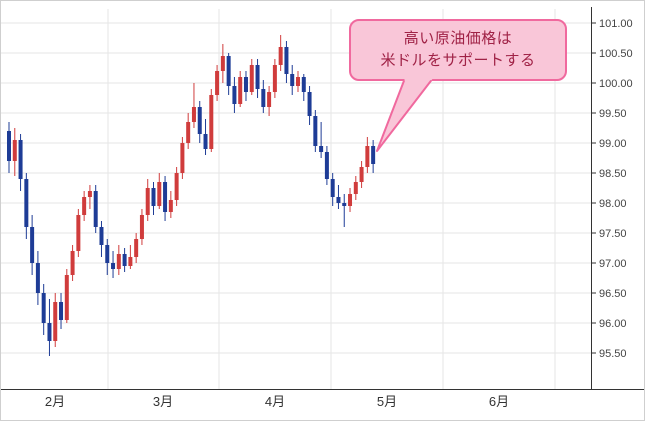 The width and height of the screenshot is (645, 421). Describe the element at coordinates (458, 60) in the screenshot. I see `annotation-text-line2: 米ドルをサポートする` at that location.